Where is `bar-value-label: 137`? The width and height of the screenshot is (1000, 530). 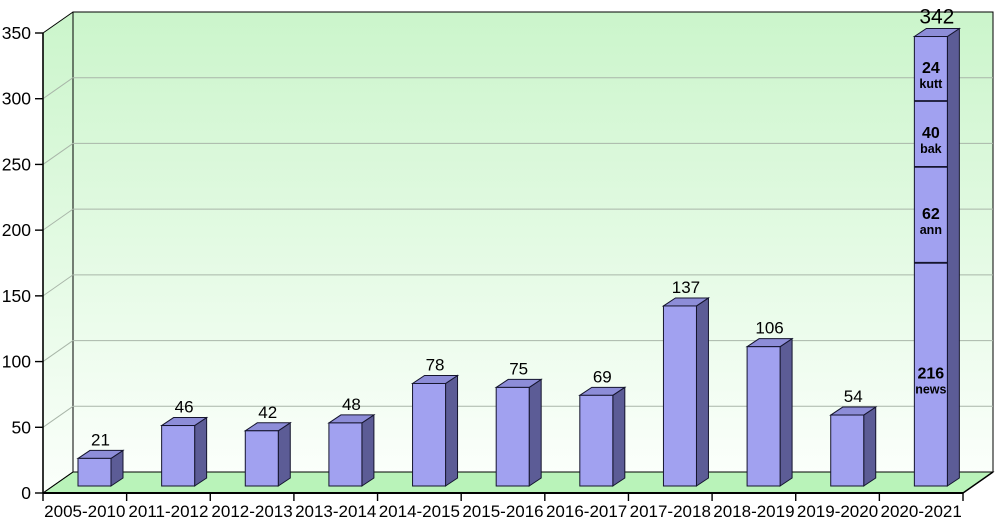 bar-value-label: 137 is located at coordinates (686, 287).